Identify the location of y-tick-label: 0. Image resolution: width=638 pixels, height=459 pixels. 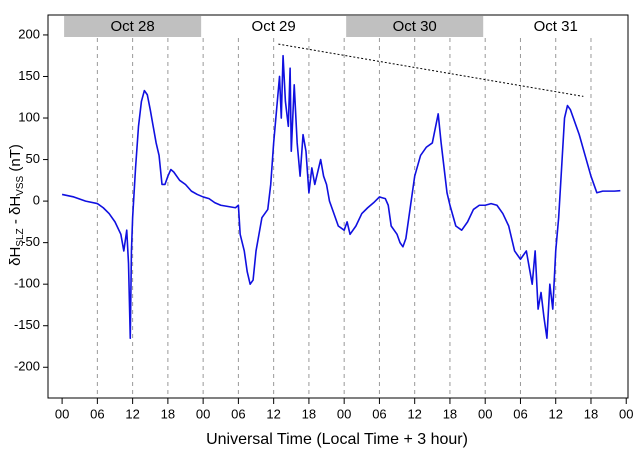
(36, 200).